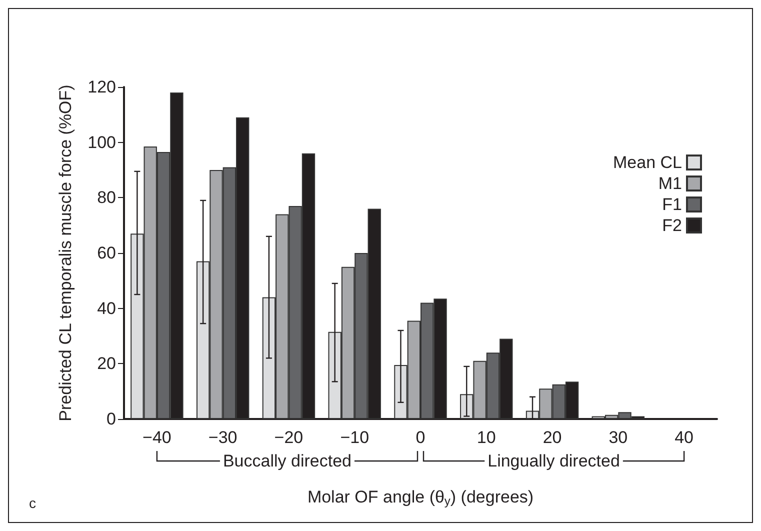 The image size is (761, 531). Describe the element at coordinates (421, 437) in the screenshot. I see `x-tick-label: 0` at that location.